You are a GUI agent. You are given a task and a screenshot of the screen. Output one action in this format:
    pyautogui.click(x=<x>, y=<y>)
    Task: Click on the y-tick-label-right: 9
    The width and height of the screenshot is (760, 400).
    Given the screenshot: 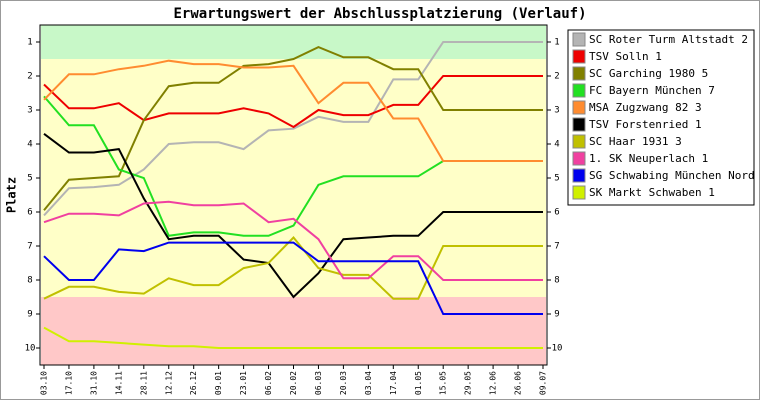 What is the action you would take?
    pyautogui.click(x=556, y=315)
    